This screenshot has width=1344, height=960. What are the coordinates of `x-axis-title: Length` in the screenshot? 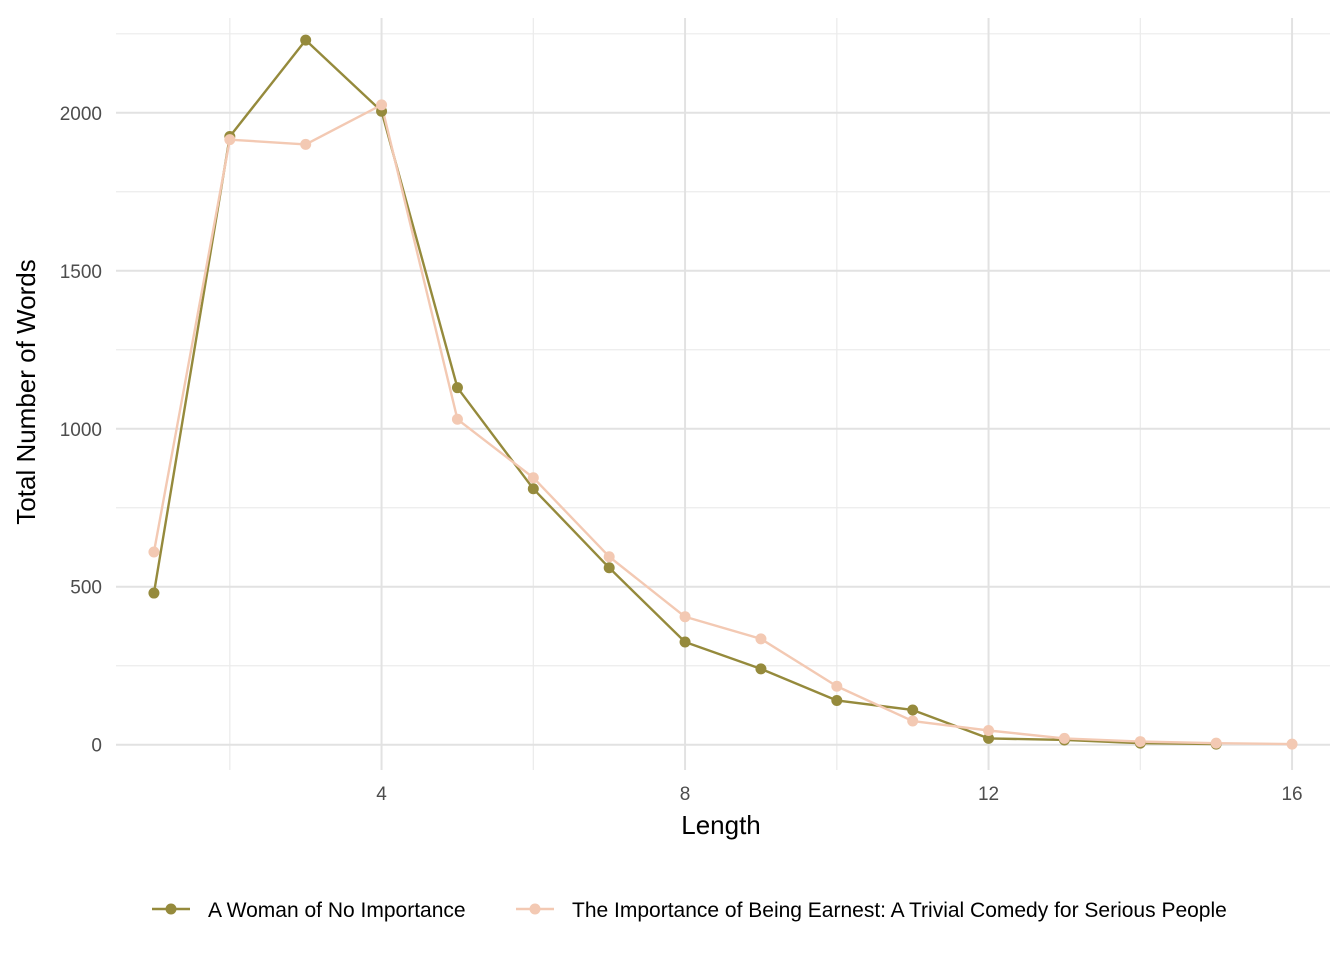 It's located at (721, 825).